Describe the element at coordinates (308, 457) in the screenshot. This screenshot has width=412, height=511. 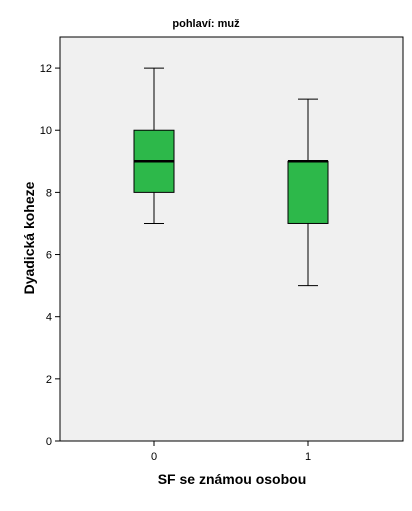
I see `x-tick-label: 1` at that location.